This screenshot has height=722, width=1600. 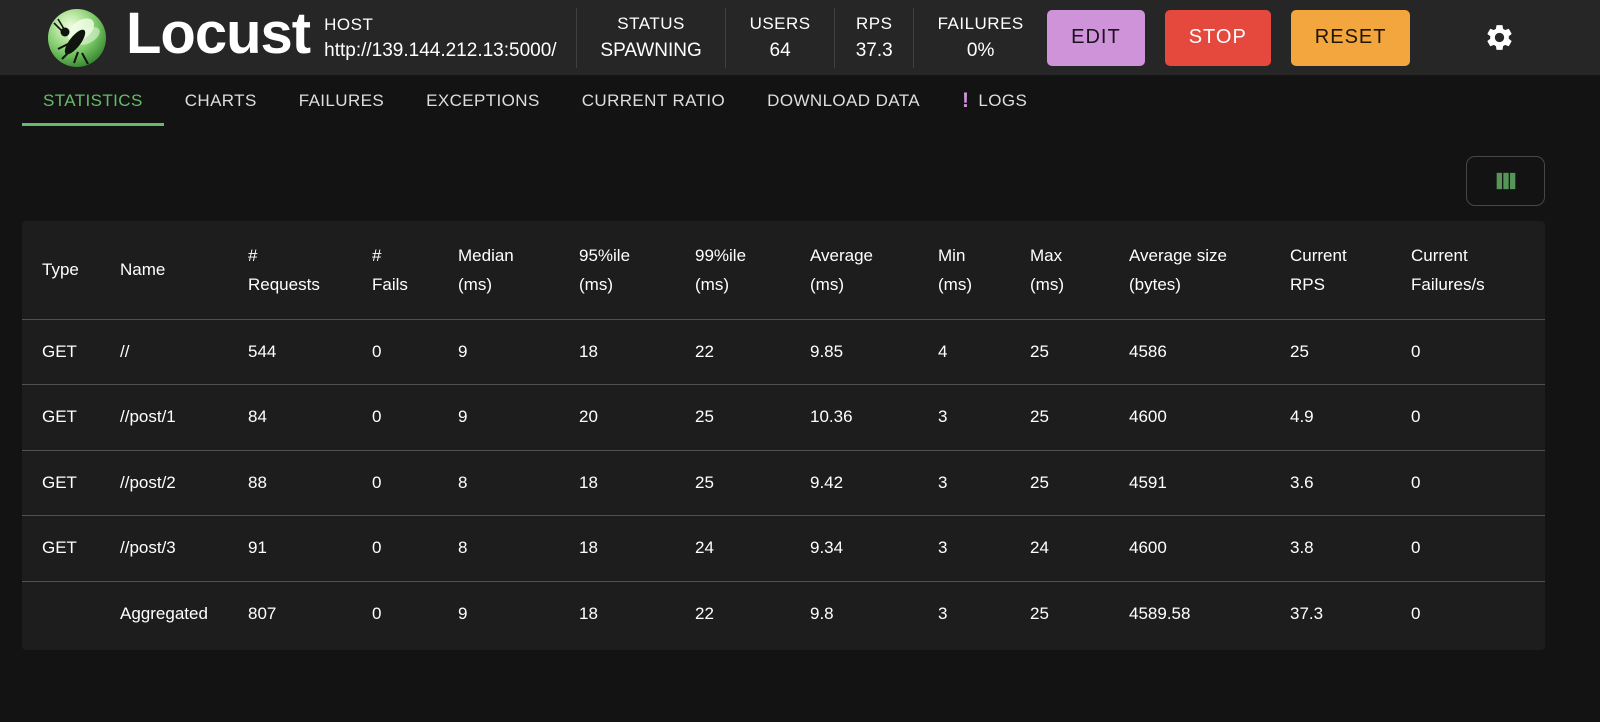 I want to click on column-header-p95: 95%ile (ms), so click(x=605, y=269).